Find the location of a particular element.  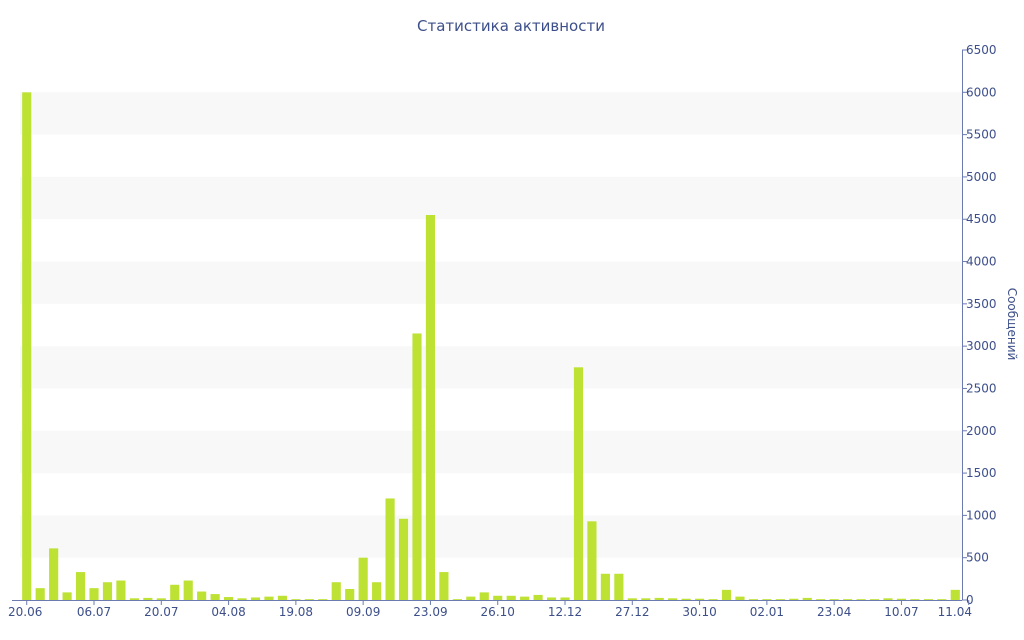

x-tick-label: 04.08 is located at coordinates (228, 612).